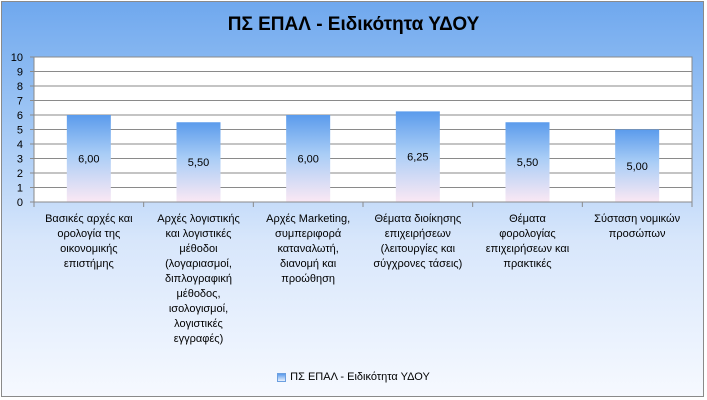  I want to click on legend: ΠΣ ΕΠΑΛ - Ειδικότητα ΥΔΟΥ, so click(353, 377).